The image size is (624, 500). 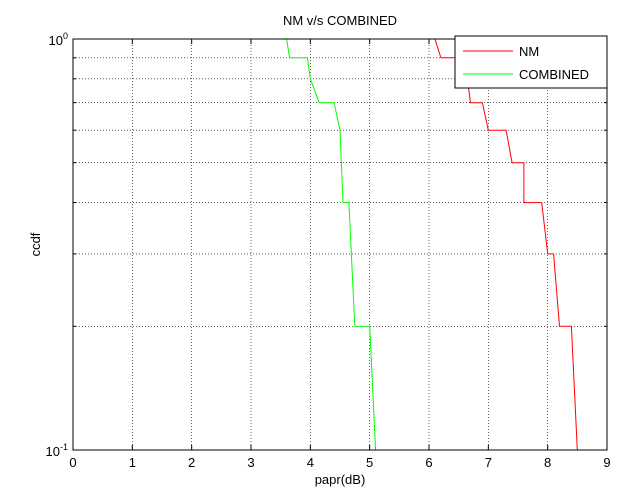 I want to click on legend: NM COMBINED, so click(x=531, y=62).